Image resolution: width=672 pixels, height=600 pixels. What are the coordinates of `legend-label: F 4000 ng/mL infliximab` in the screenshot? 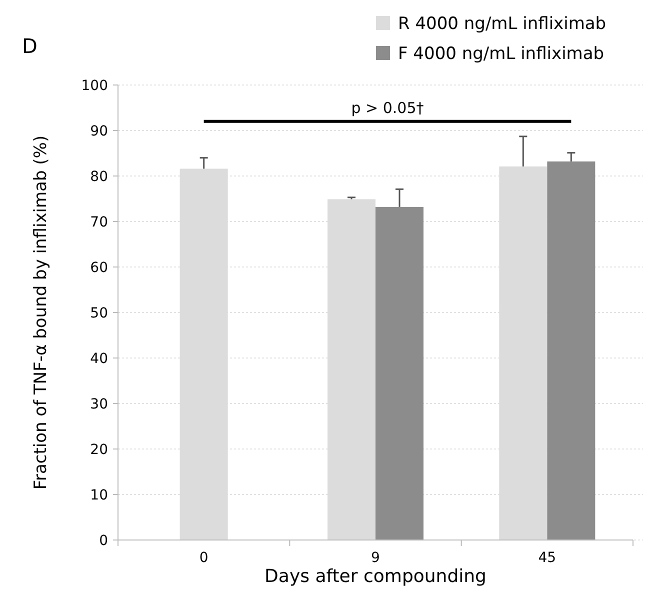 It's located at (501, 54).